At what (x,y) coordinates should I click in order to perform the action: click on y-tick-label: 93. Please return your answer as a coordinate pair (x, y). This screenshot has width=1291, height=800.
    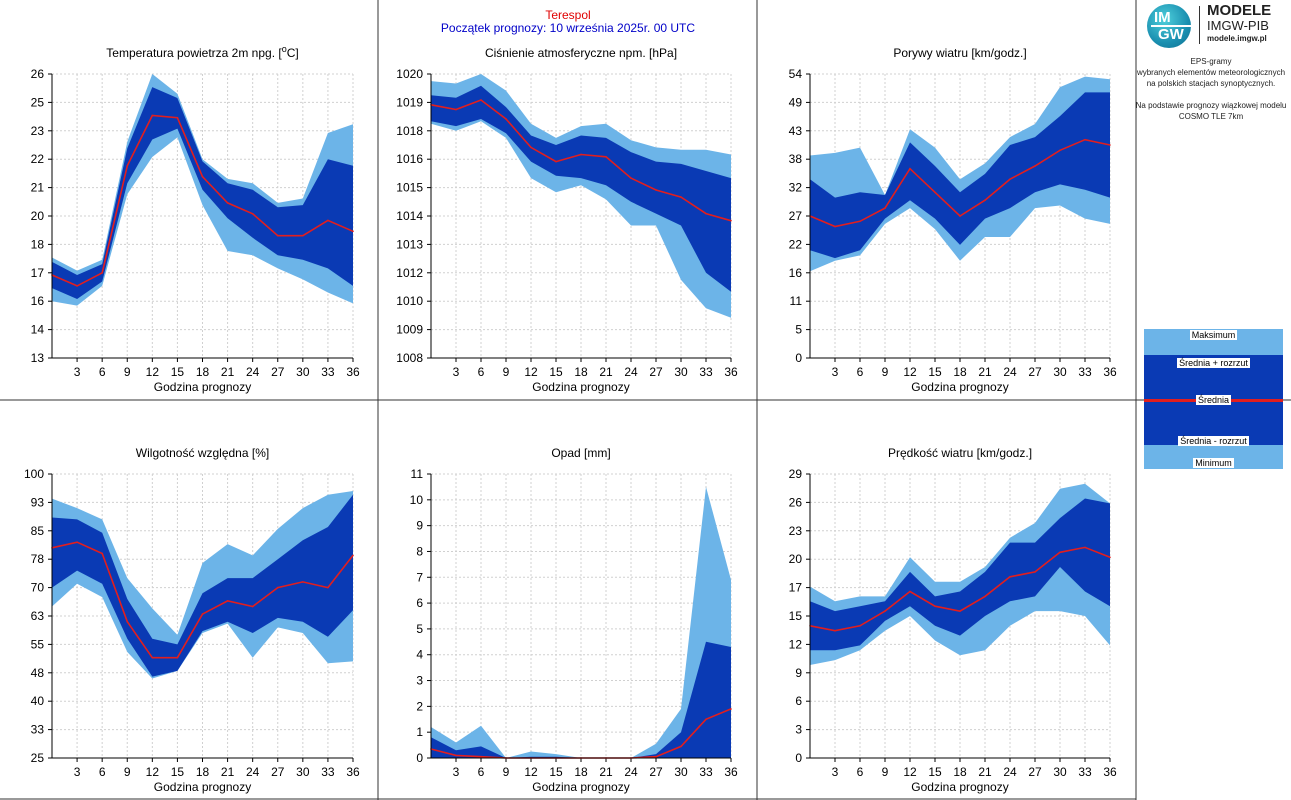
    Looking at the image, I should click on (38, 502).